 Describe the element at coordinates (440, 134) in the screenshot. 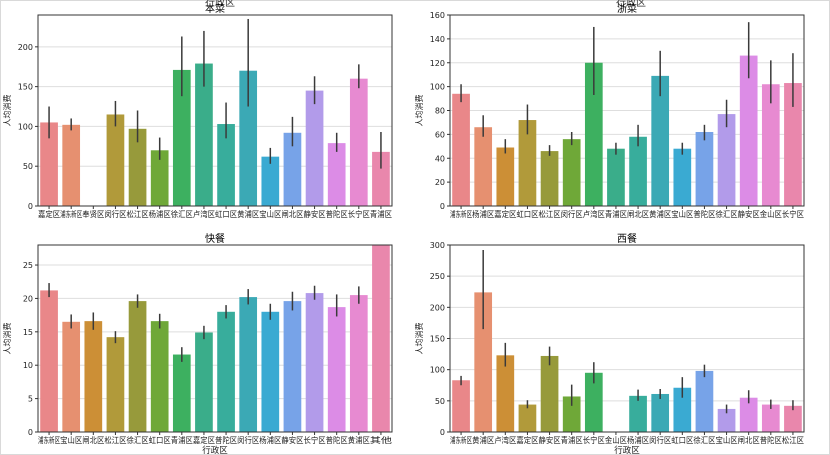

I see `y-tick-label: 60` at that location.